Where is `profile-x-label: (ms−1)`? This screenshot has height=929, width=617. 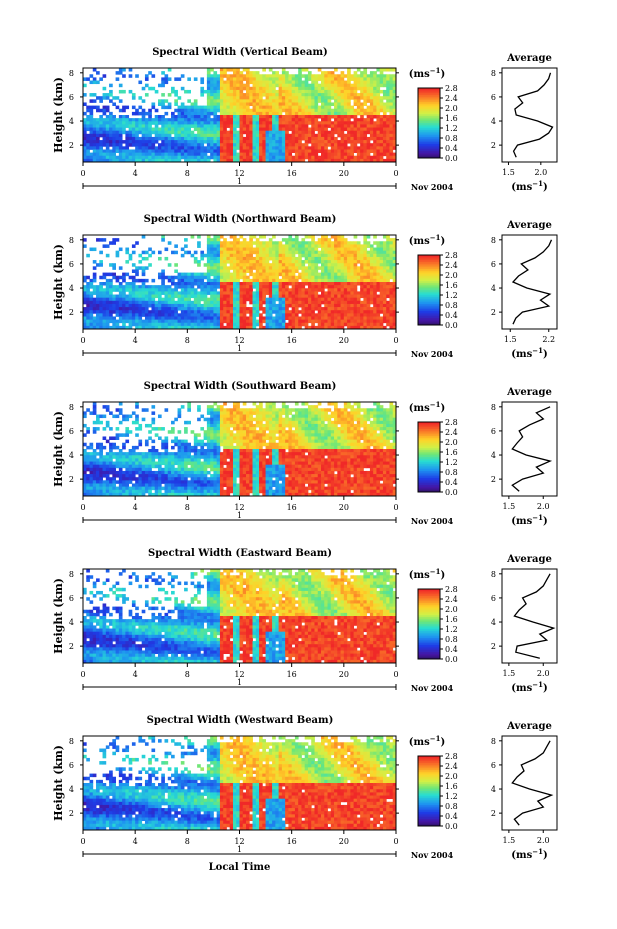 profile-x-label: (ms−1) is located at coordinates (529, 353).